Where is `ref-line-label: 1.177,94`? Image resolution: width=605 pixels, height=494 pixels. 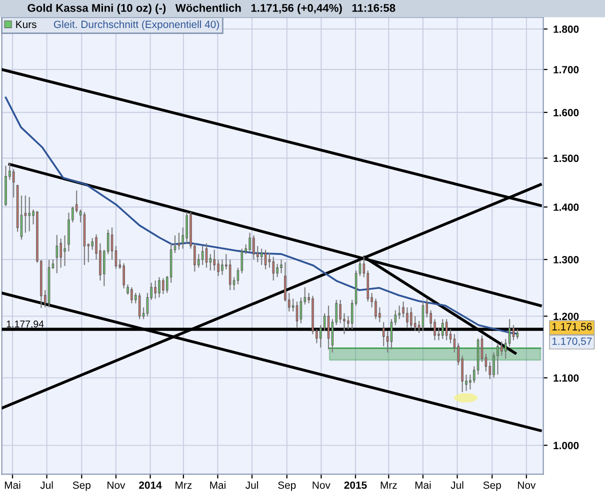
ref-line-label: 1.177,94 is located at coordinates (25, 324).